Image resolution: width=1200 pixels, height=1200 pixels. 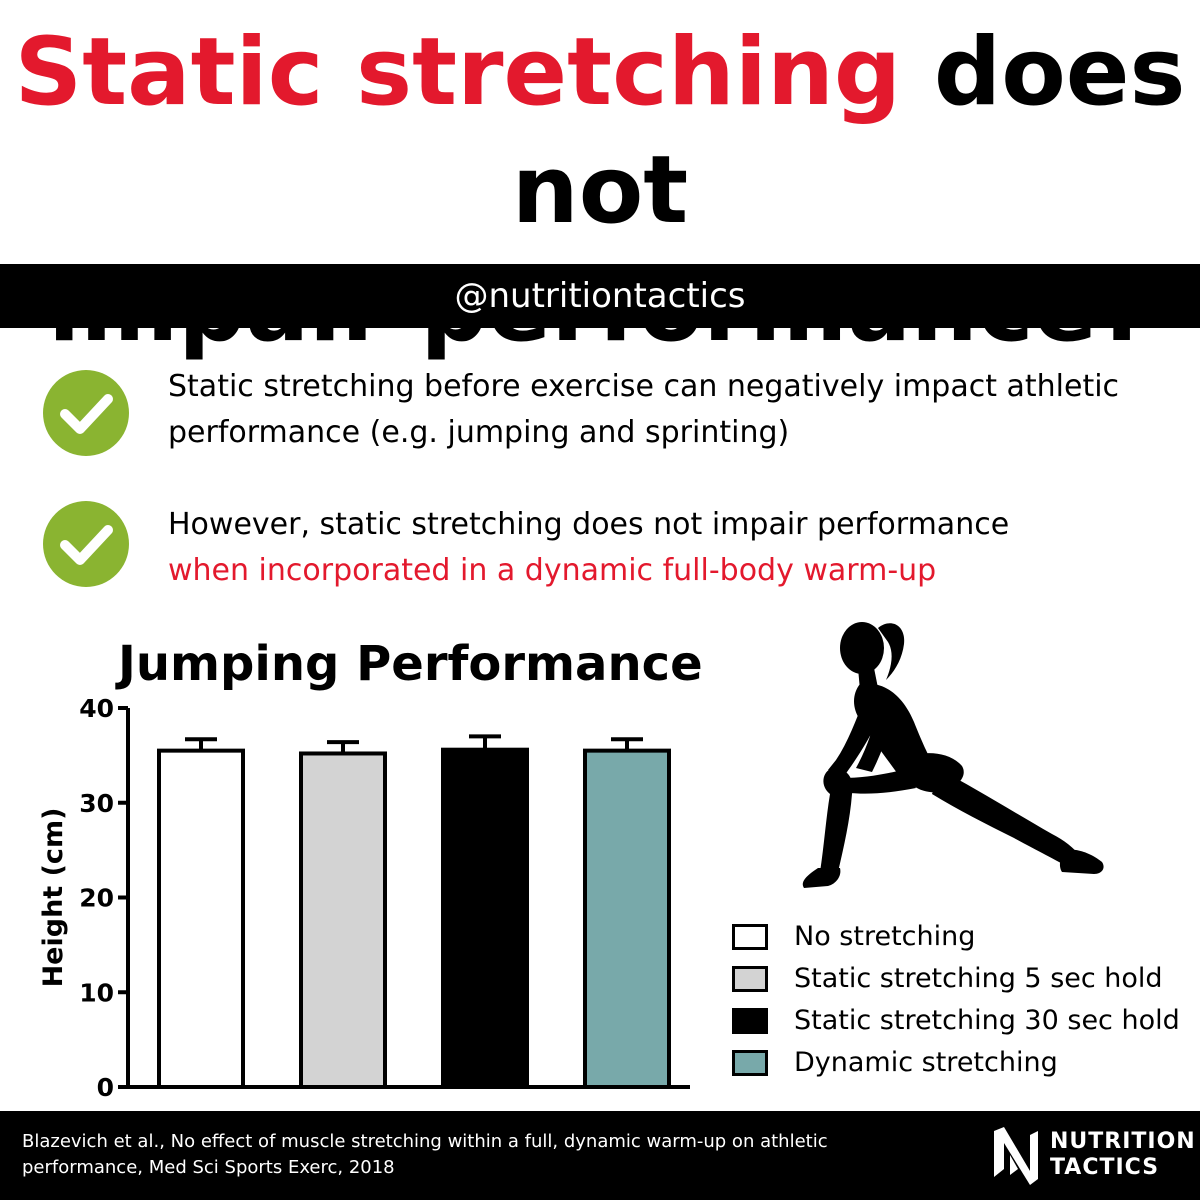 What do you see at coordinates (926, 1062) in the screenshot?
I see `legend-label: Dynamic stretching` at bounding box center [926, 1062].